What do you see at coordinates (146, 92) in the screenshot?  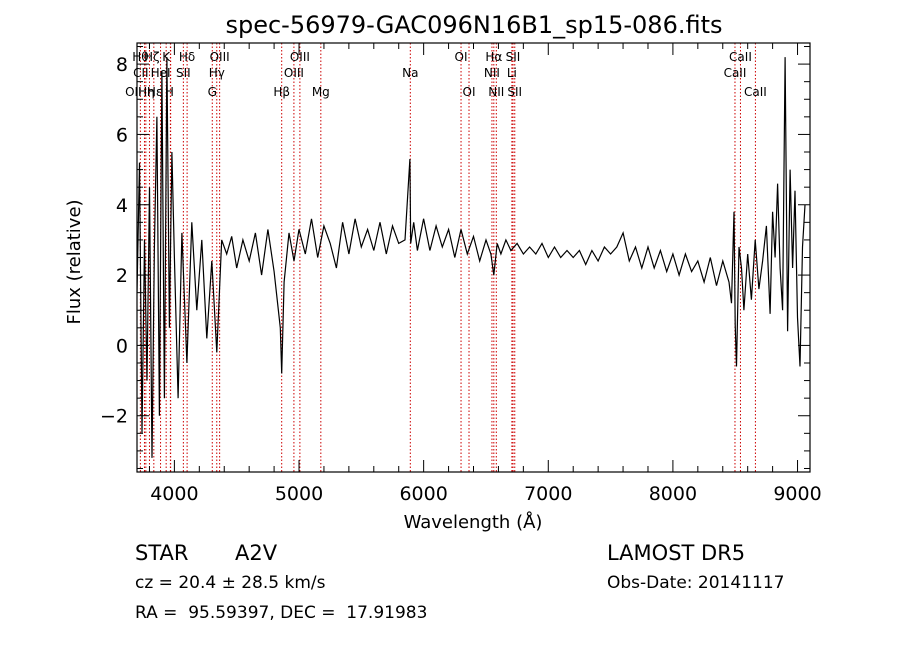 I see `line-label: Hη` at bounding box center [146, 92].